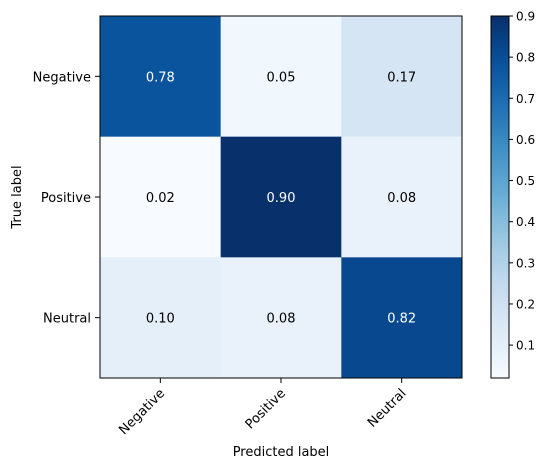 The width and height of the screenshot is (550, 470). What do you see at coordinates (17, 197) in the screenshot?
I see `y-axis-label: True label` at bounding box center [17, 197].